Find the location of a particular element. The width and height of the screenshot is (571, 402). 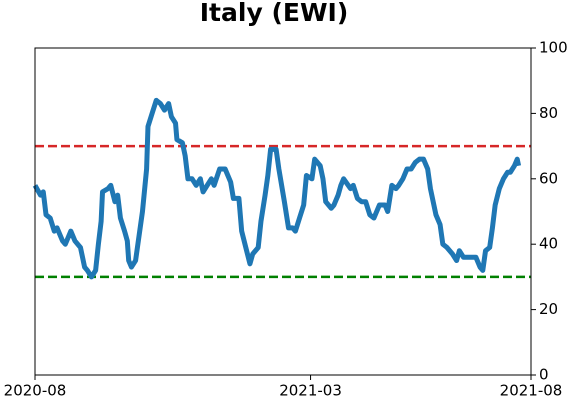

chart-title: Italy (EWI) is located at coordinates (274, 13).